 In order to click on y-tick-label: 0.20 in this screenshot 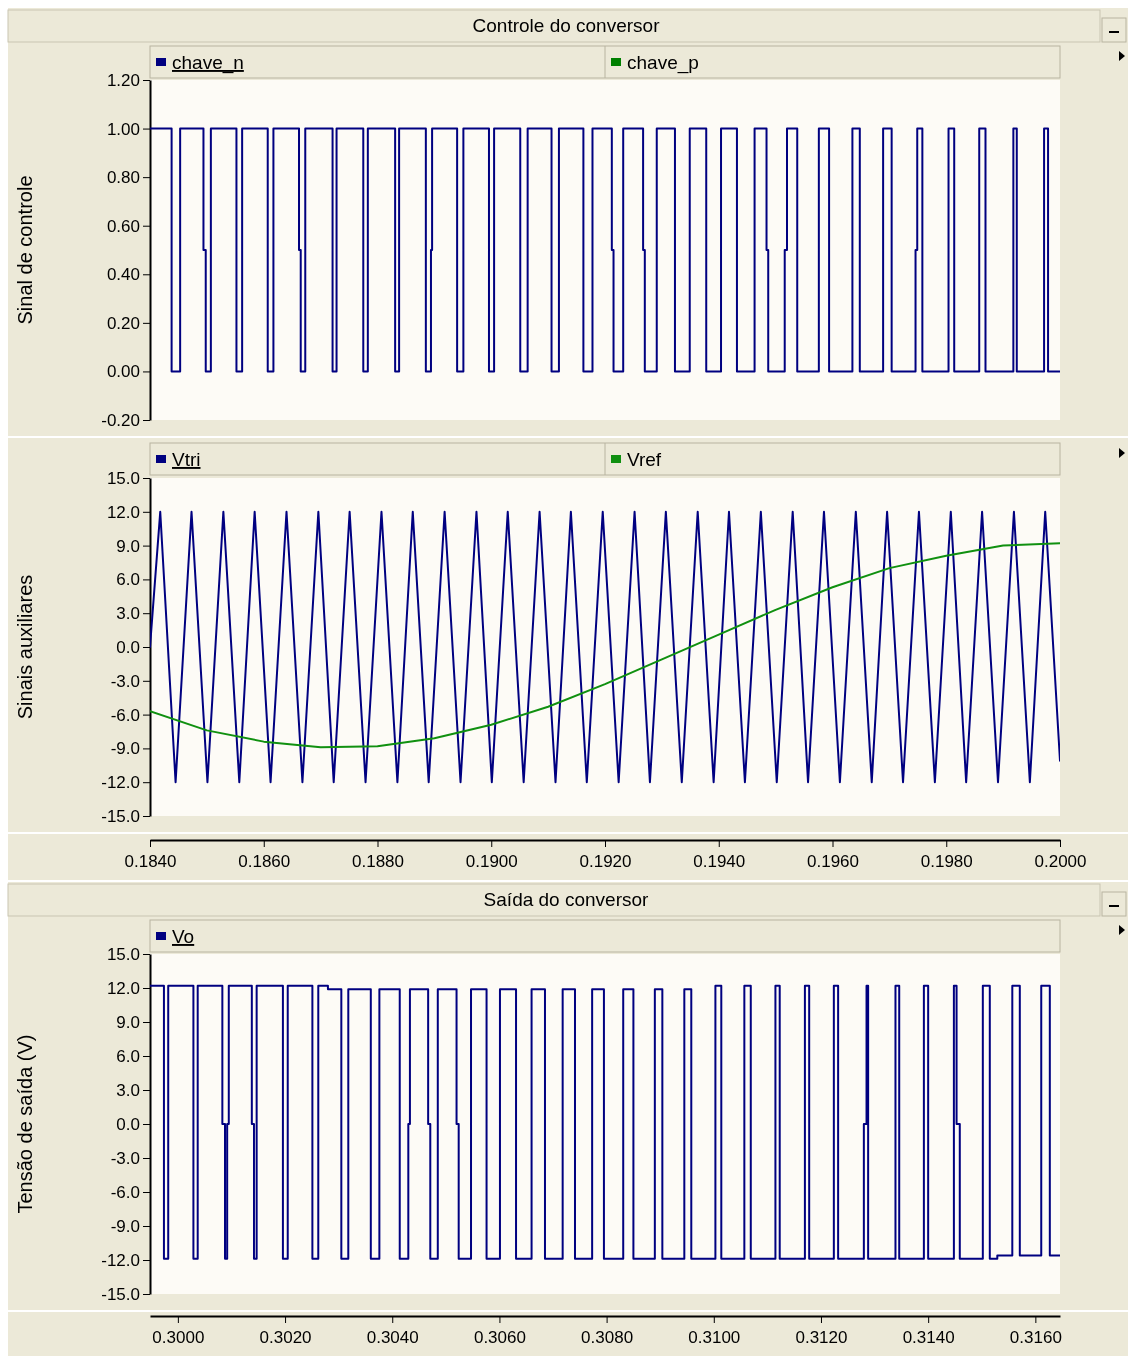, I will do `click(123, 323)`.